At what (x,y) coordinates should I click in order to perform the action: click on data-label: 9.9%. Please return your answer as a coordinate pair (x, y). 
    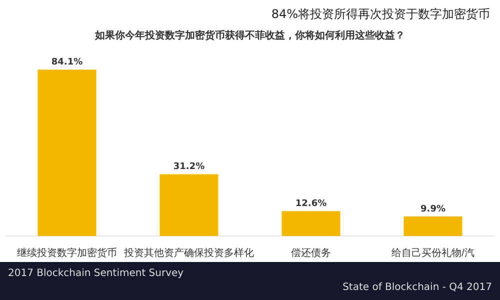
    Looking at the image, I should click on (433, 209).